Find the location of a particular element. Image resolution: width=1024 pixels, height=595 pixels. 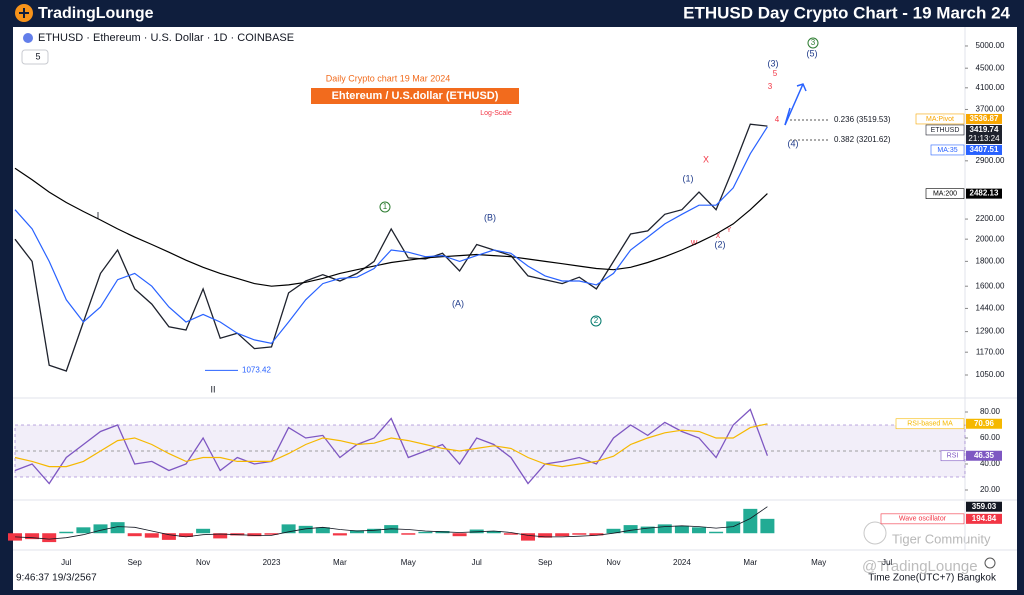

wave-label: 1 is located at coordinates (385, 206).